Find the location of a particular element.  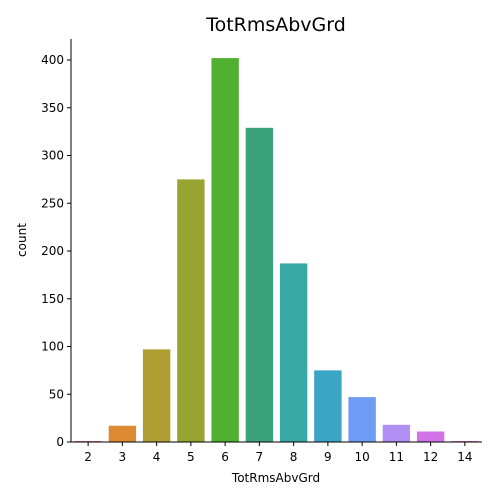

x-axis: 2 3 4 5 6 7 8 9 10 11 12 14 is located at coordinates (278, 453).